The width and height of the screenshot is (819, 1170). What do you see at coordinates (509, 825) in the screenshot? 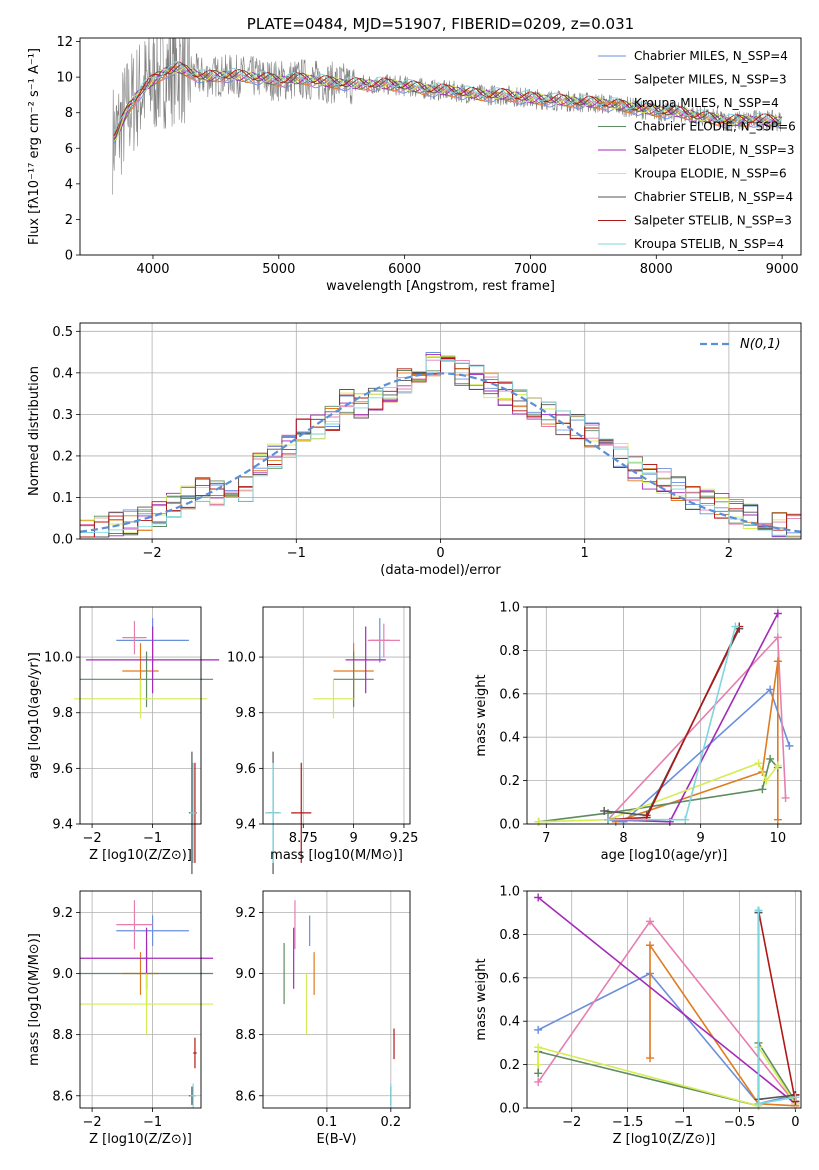
I see `y-tick-label: 0.0` at bounding box center [509, 825].